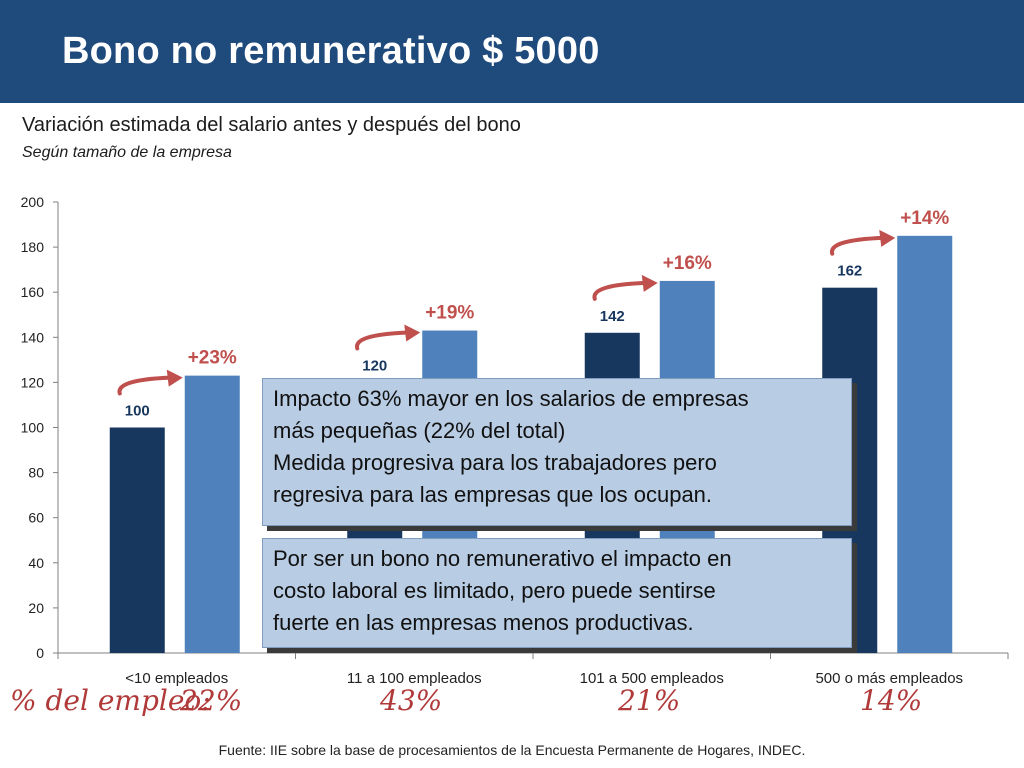 This screenshot has height=768, width=1024. I want to click on growth-label-2: +19%, so click(449, 313).